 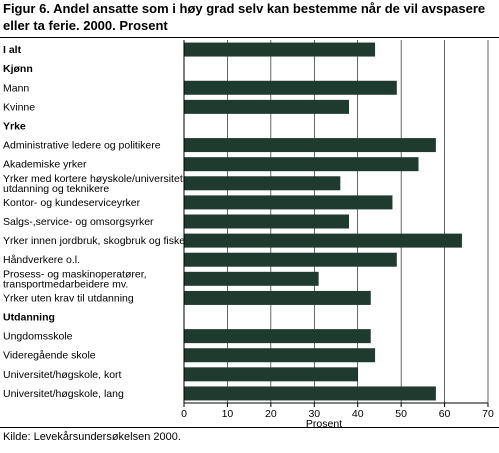 I want to click on row-label: Yrke, so click(x=14, y=126).